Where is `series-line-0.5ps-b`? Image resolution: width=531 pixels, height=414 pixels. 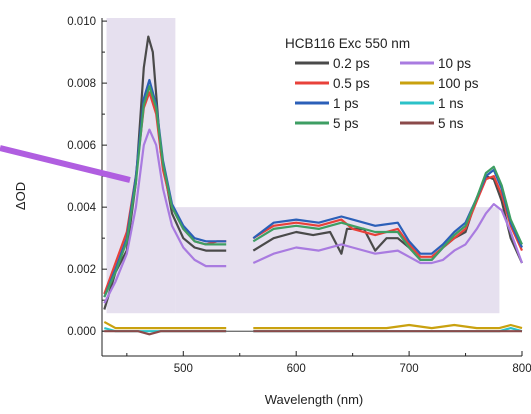
series-line-0.5ps-b is located at coordinates (388, 216).